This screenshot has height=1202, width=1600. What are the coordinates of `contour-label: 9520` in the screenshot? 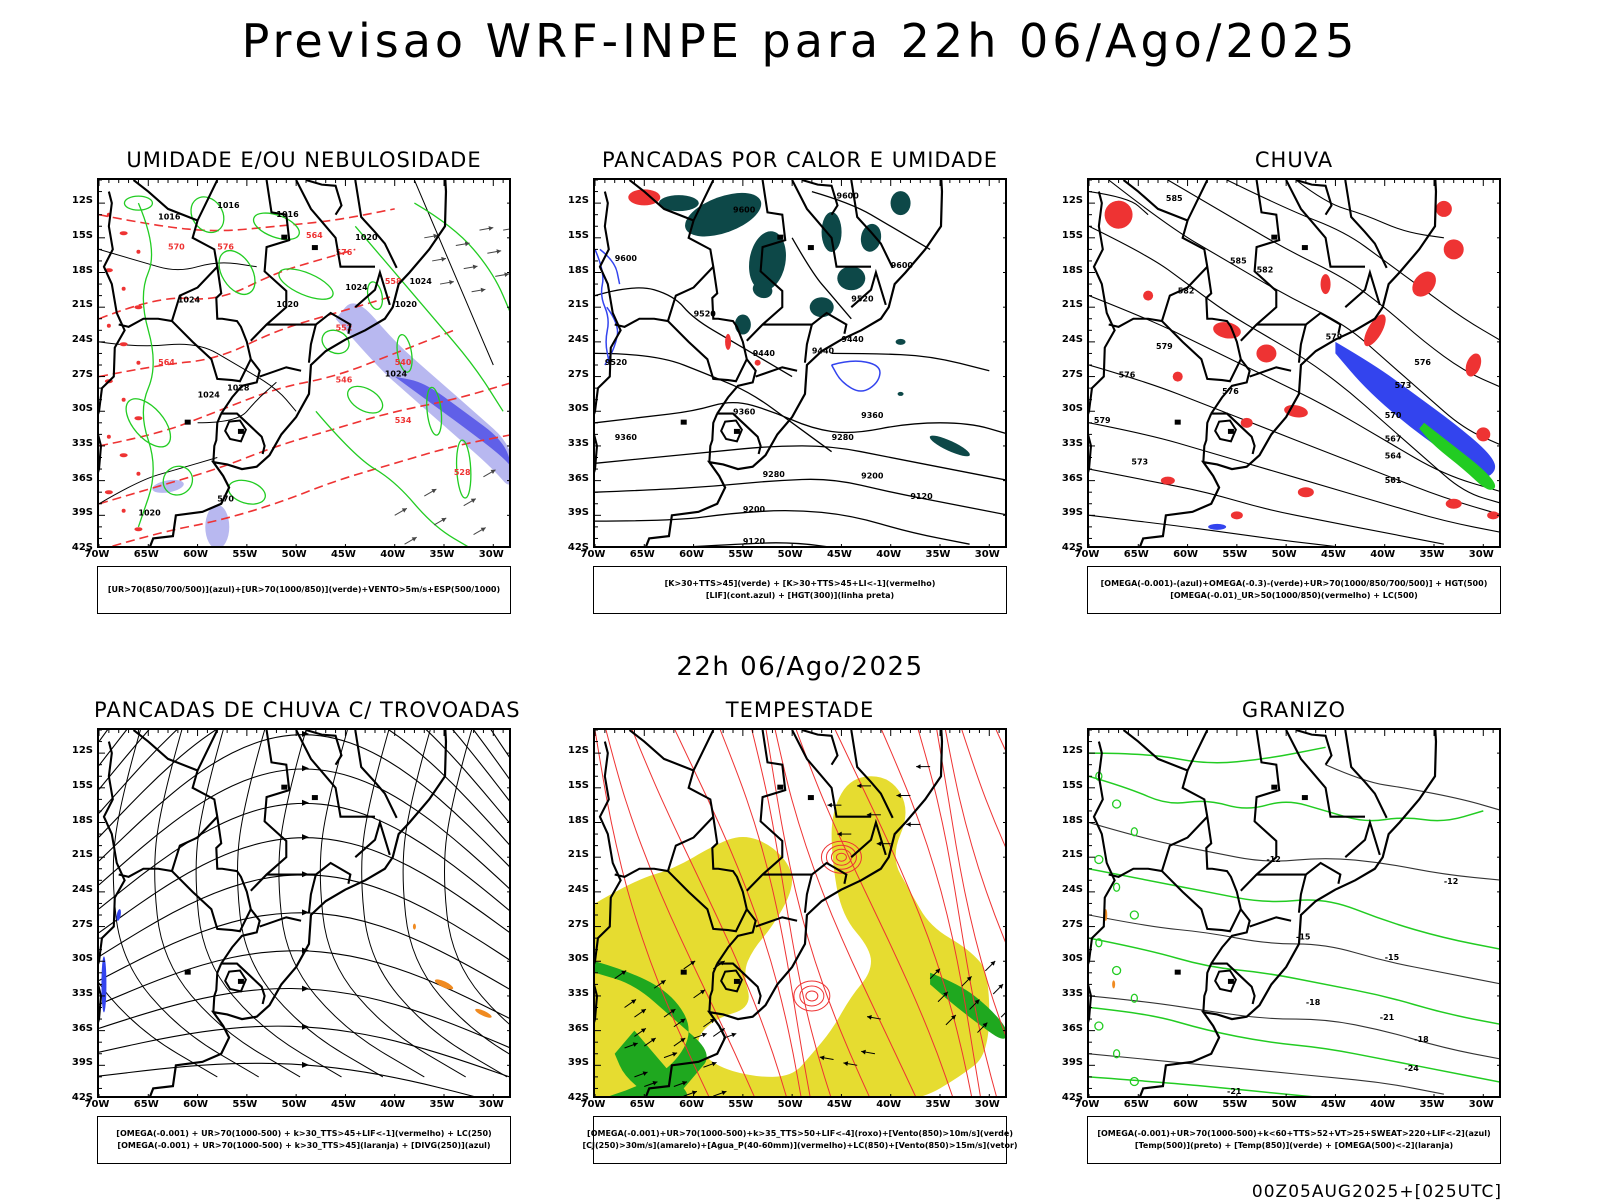 It's located at (862, 298).